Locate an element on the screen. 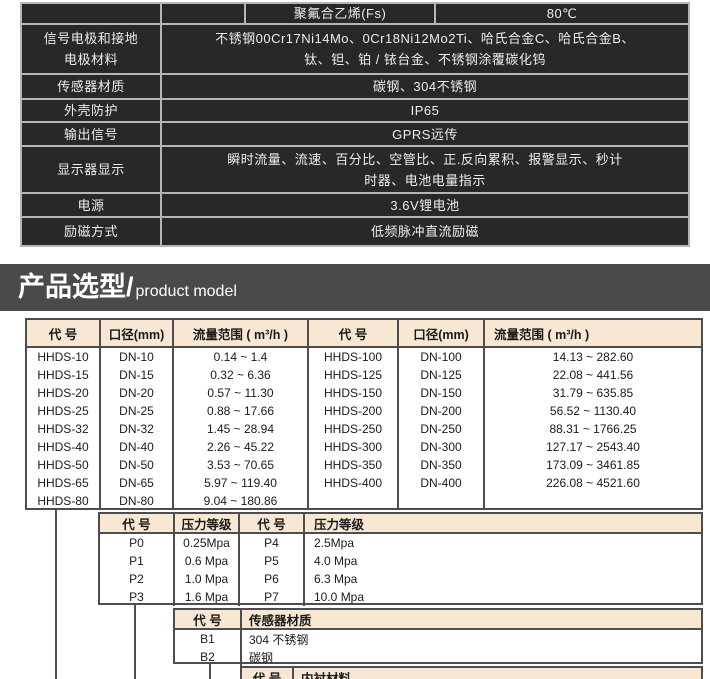 The width and height of the screenshot is (710, 679). sensor-material-table: 代 号传感器材质 B1 304 不锈钢 B2 碳钢 is located at coordinates (438, 637).